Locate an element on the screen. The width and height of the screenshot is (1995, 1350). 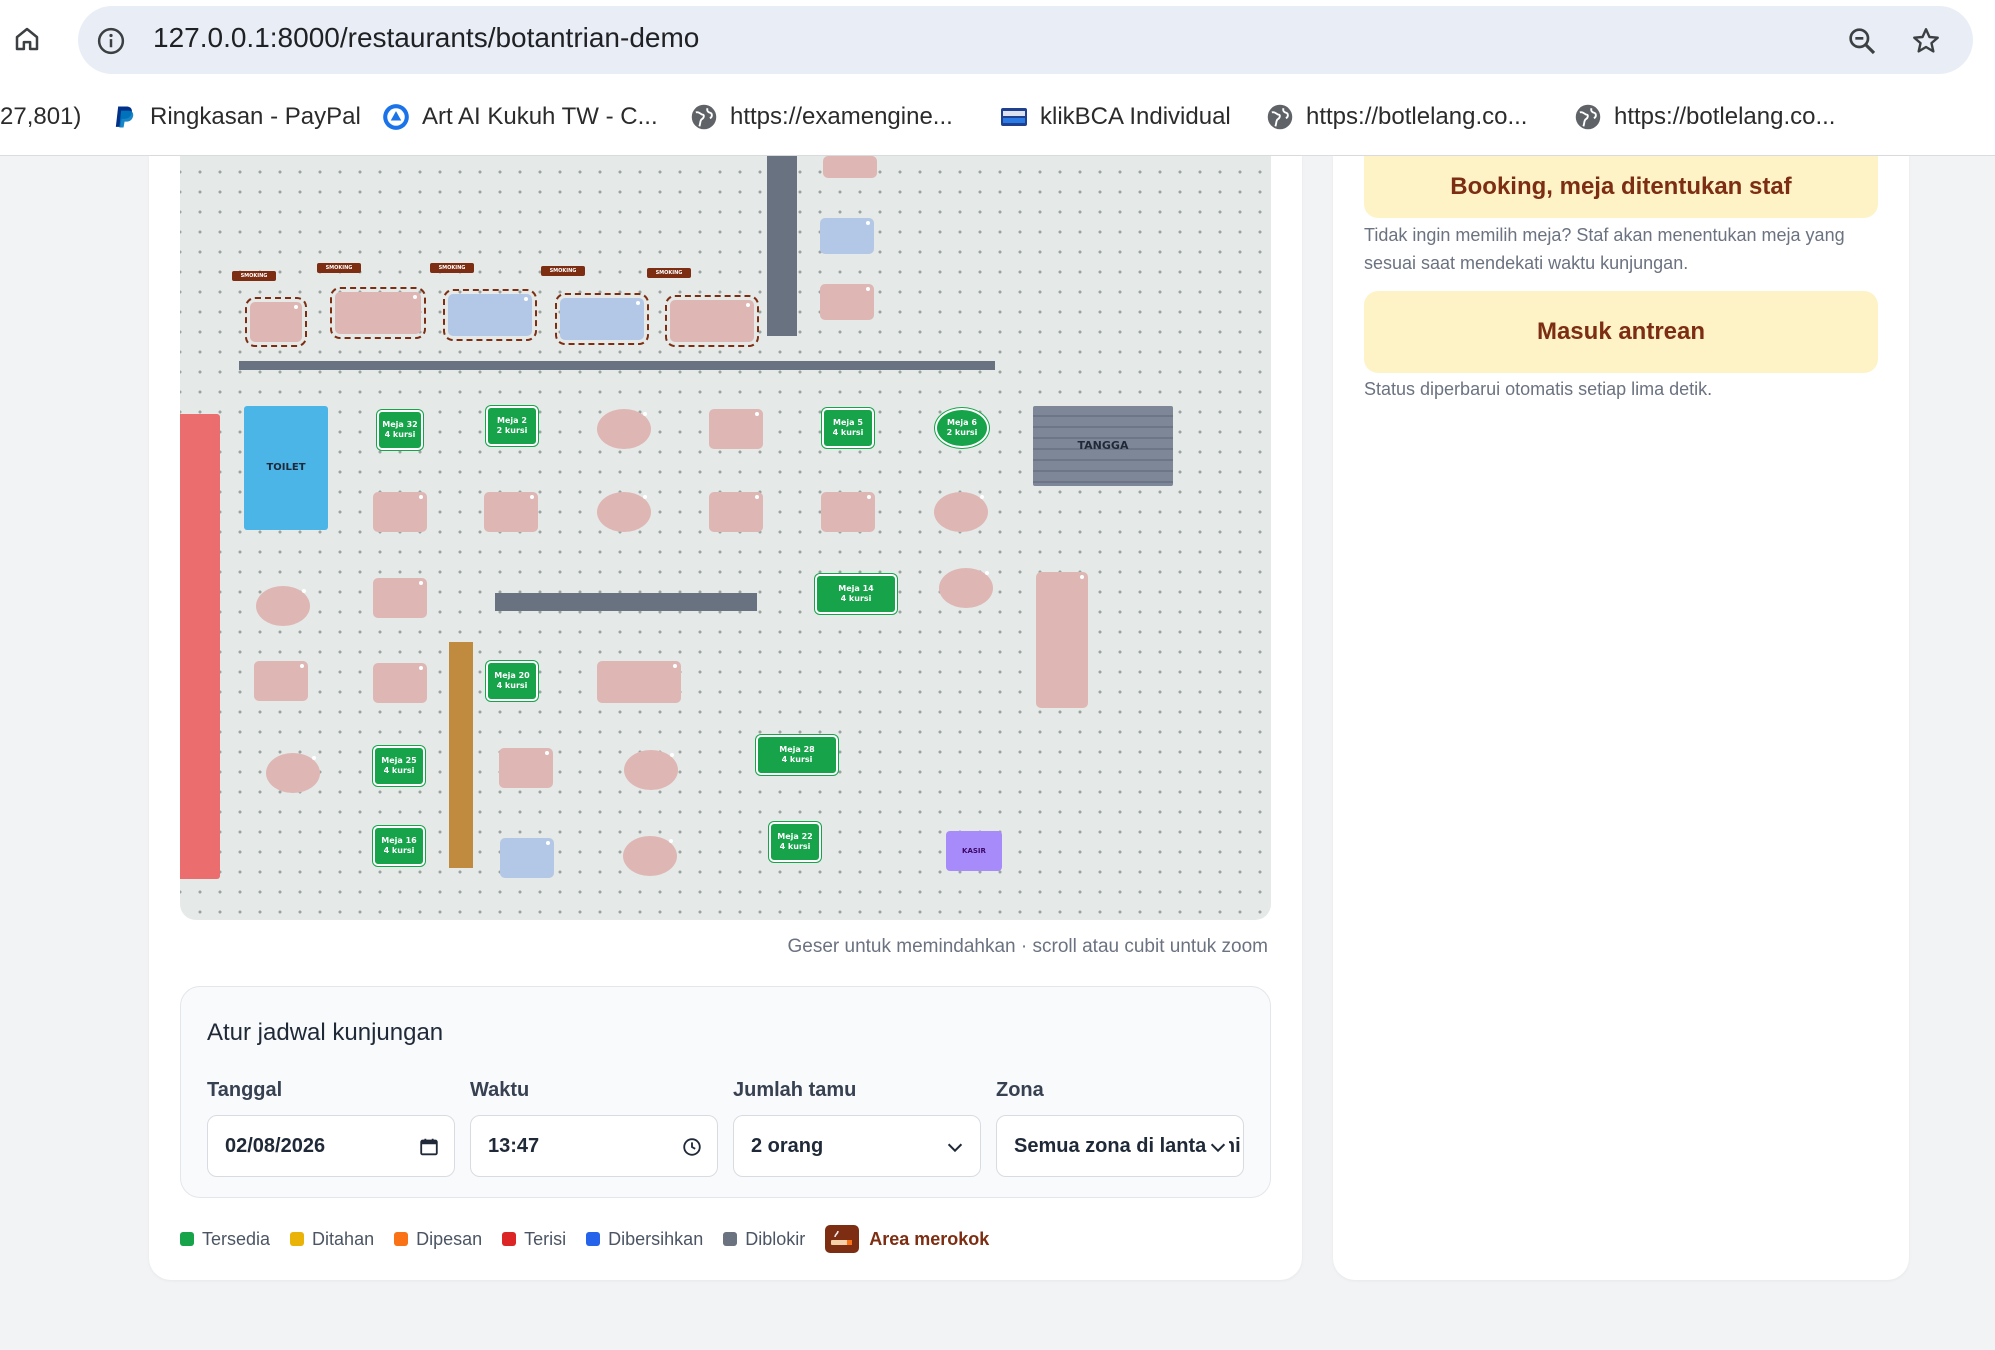
stairs-label: TANGGA is located at coordinates (1103, 446).